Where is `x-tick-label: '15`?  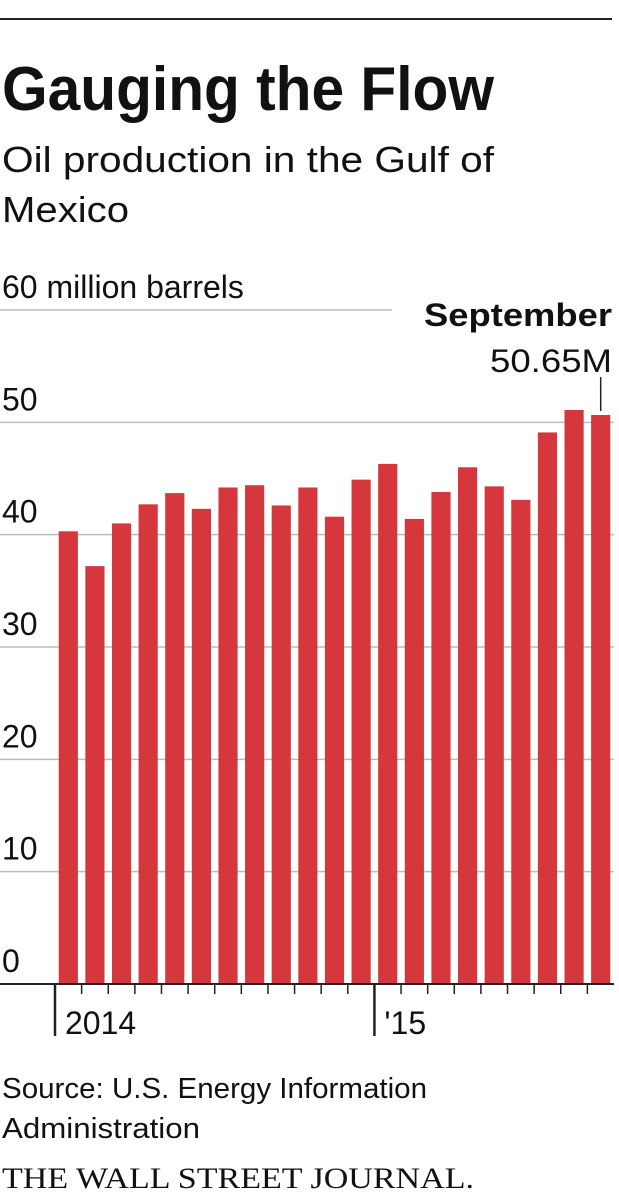 x-tick-label: '15 is located at coordinates (405, 1023).